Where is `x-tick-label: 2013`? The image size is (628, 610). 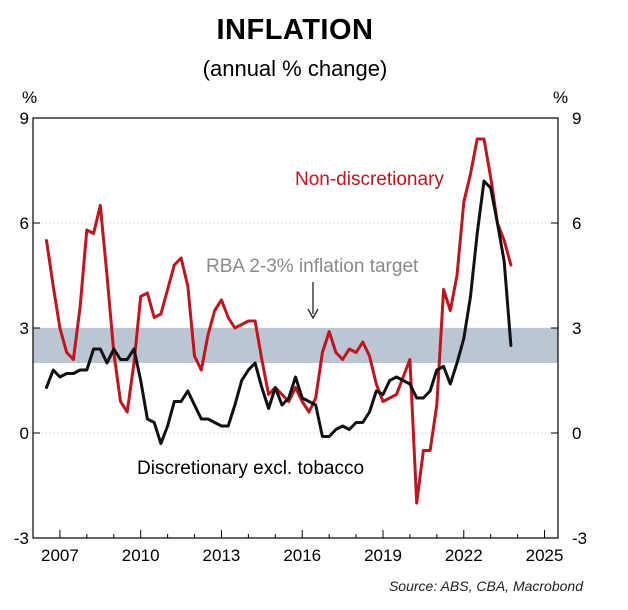 x-tick-label: 2013 is located at coordinates (222, 555).